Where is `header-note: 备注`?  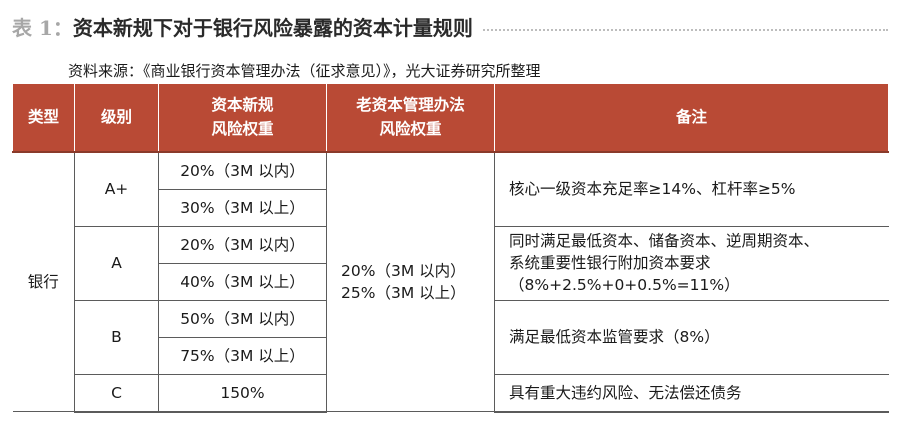 header-note: 备注 is located at coordinates (691, 118).